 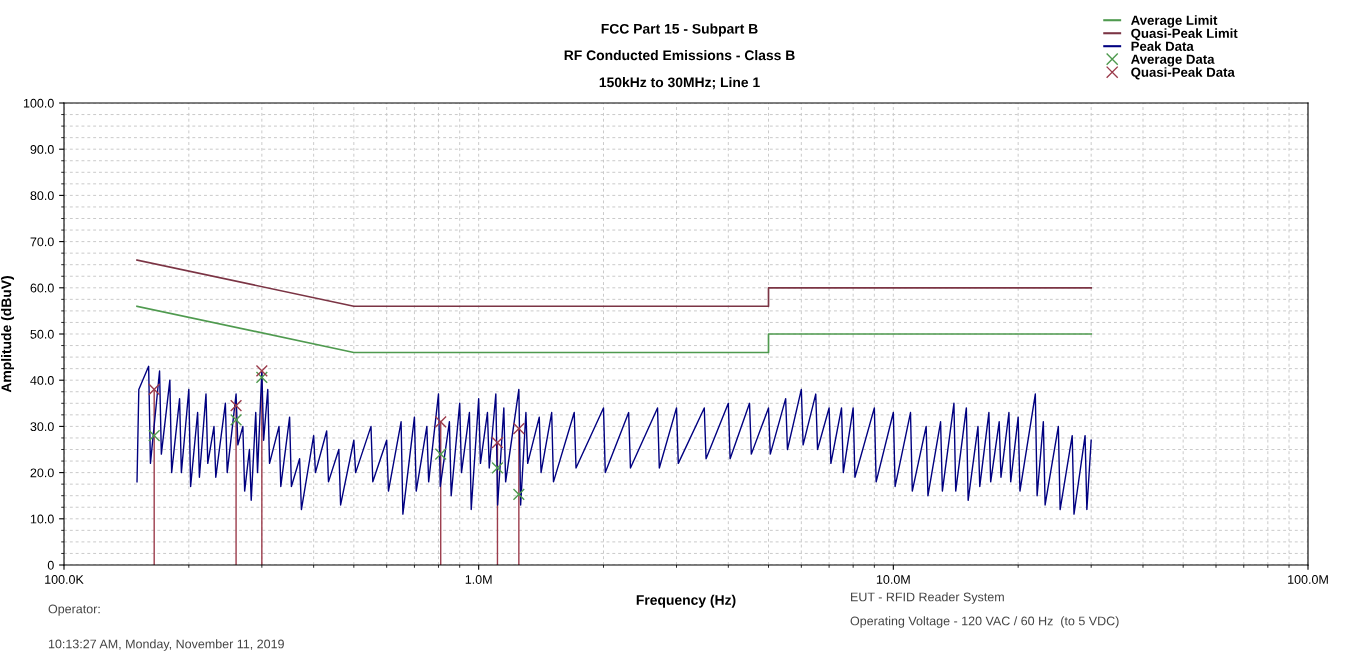 What do you see at coordinates (42, 427) in the screenshot?
I see `y-tick-label: 30.0` at bounding box center [42, 427].